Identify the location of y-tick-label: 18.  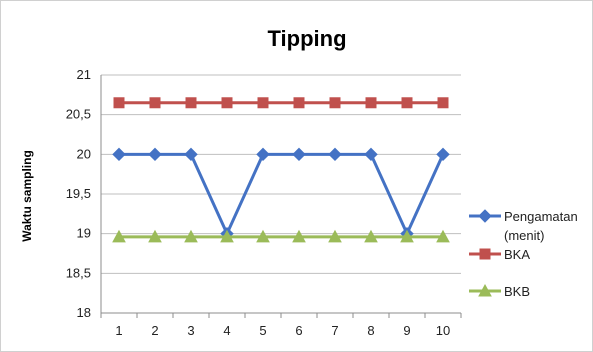
(84, 312).